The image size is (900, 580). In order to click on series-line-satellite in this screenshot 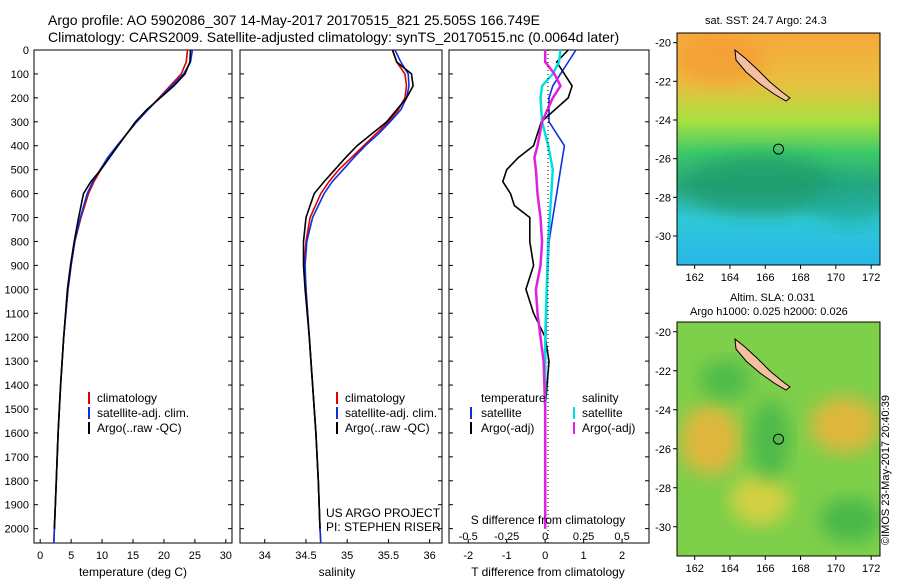, I will do `click(550, 289)`.